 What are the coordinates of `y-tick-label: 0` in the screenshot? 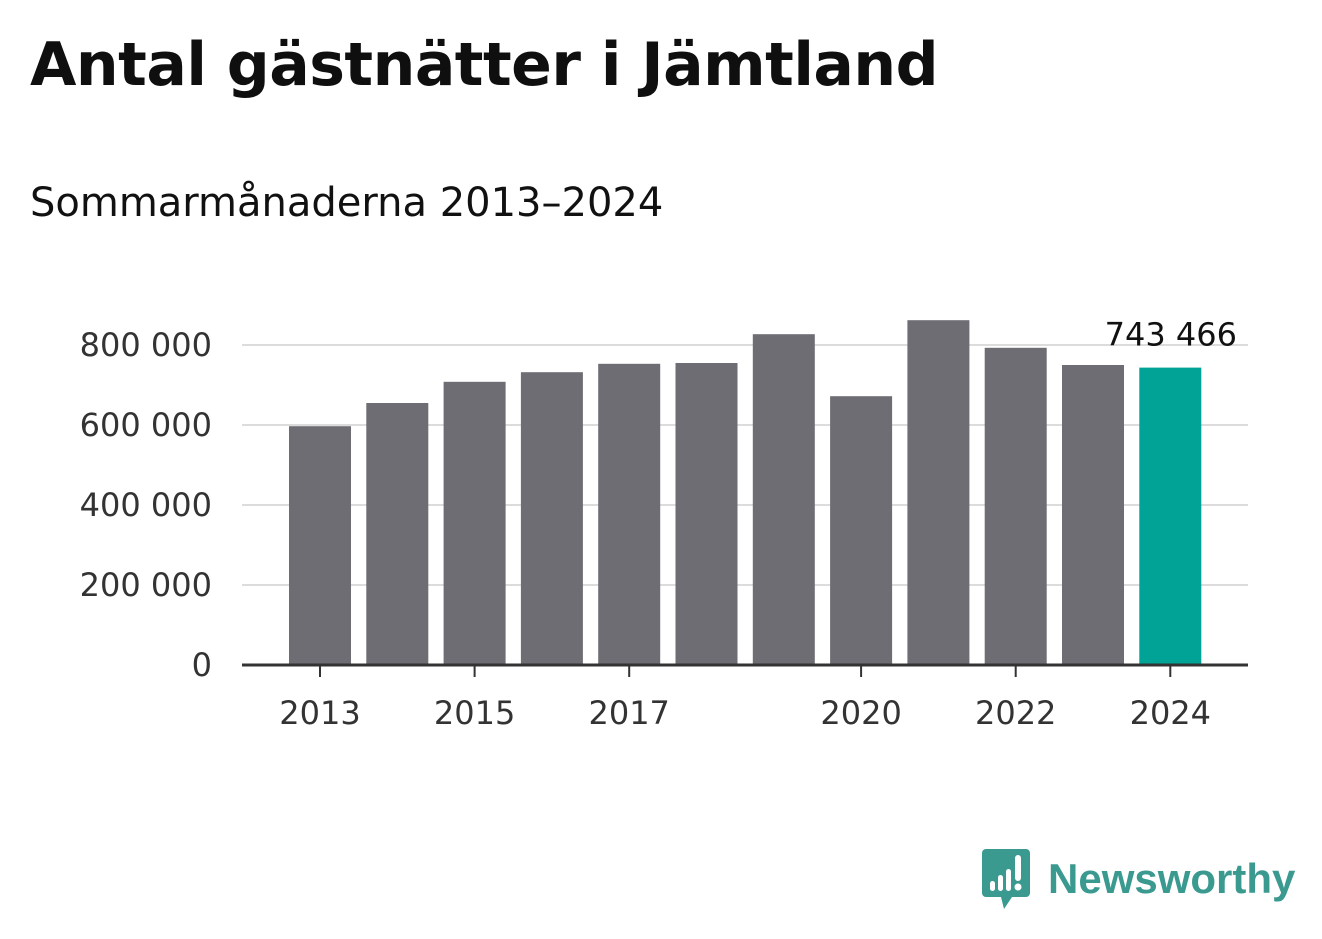 It's located at (202, 665).